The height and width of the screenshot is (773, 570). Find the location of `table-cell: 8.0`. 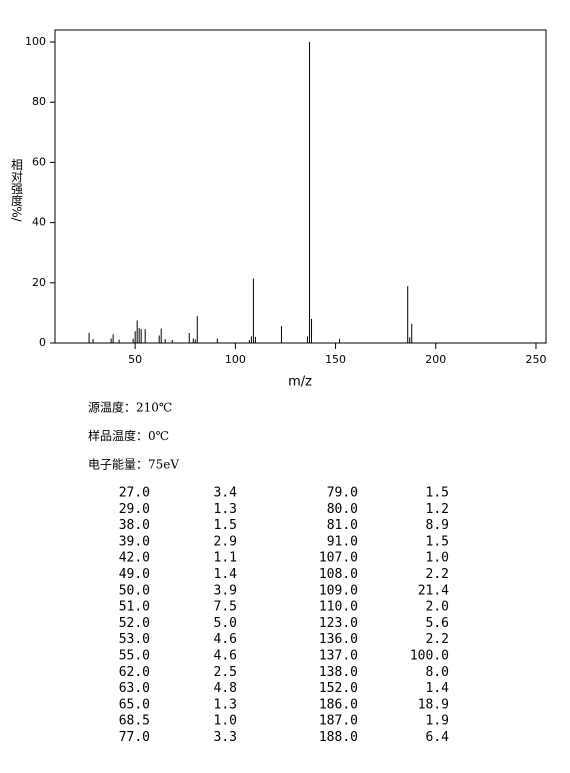

table-cell: 8.0 is located at coordinates (437, 672).